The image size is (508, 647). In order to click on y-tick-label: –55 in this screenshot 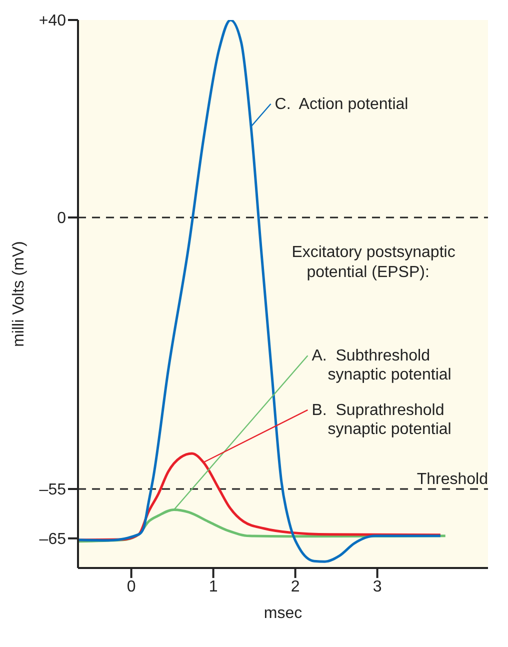, I will do `click(52, 490)`.